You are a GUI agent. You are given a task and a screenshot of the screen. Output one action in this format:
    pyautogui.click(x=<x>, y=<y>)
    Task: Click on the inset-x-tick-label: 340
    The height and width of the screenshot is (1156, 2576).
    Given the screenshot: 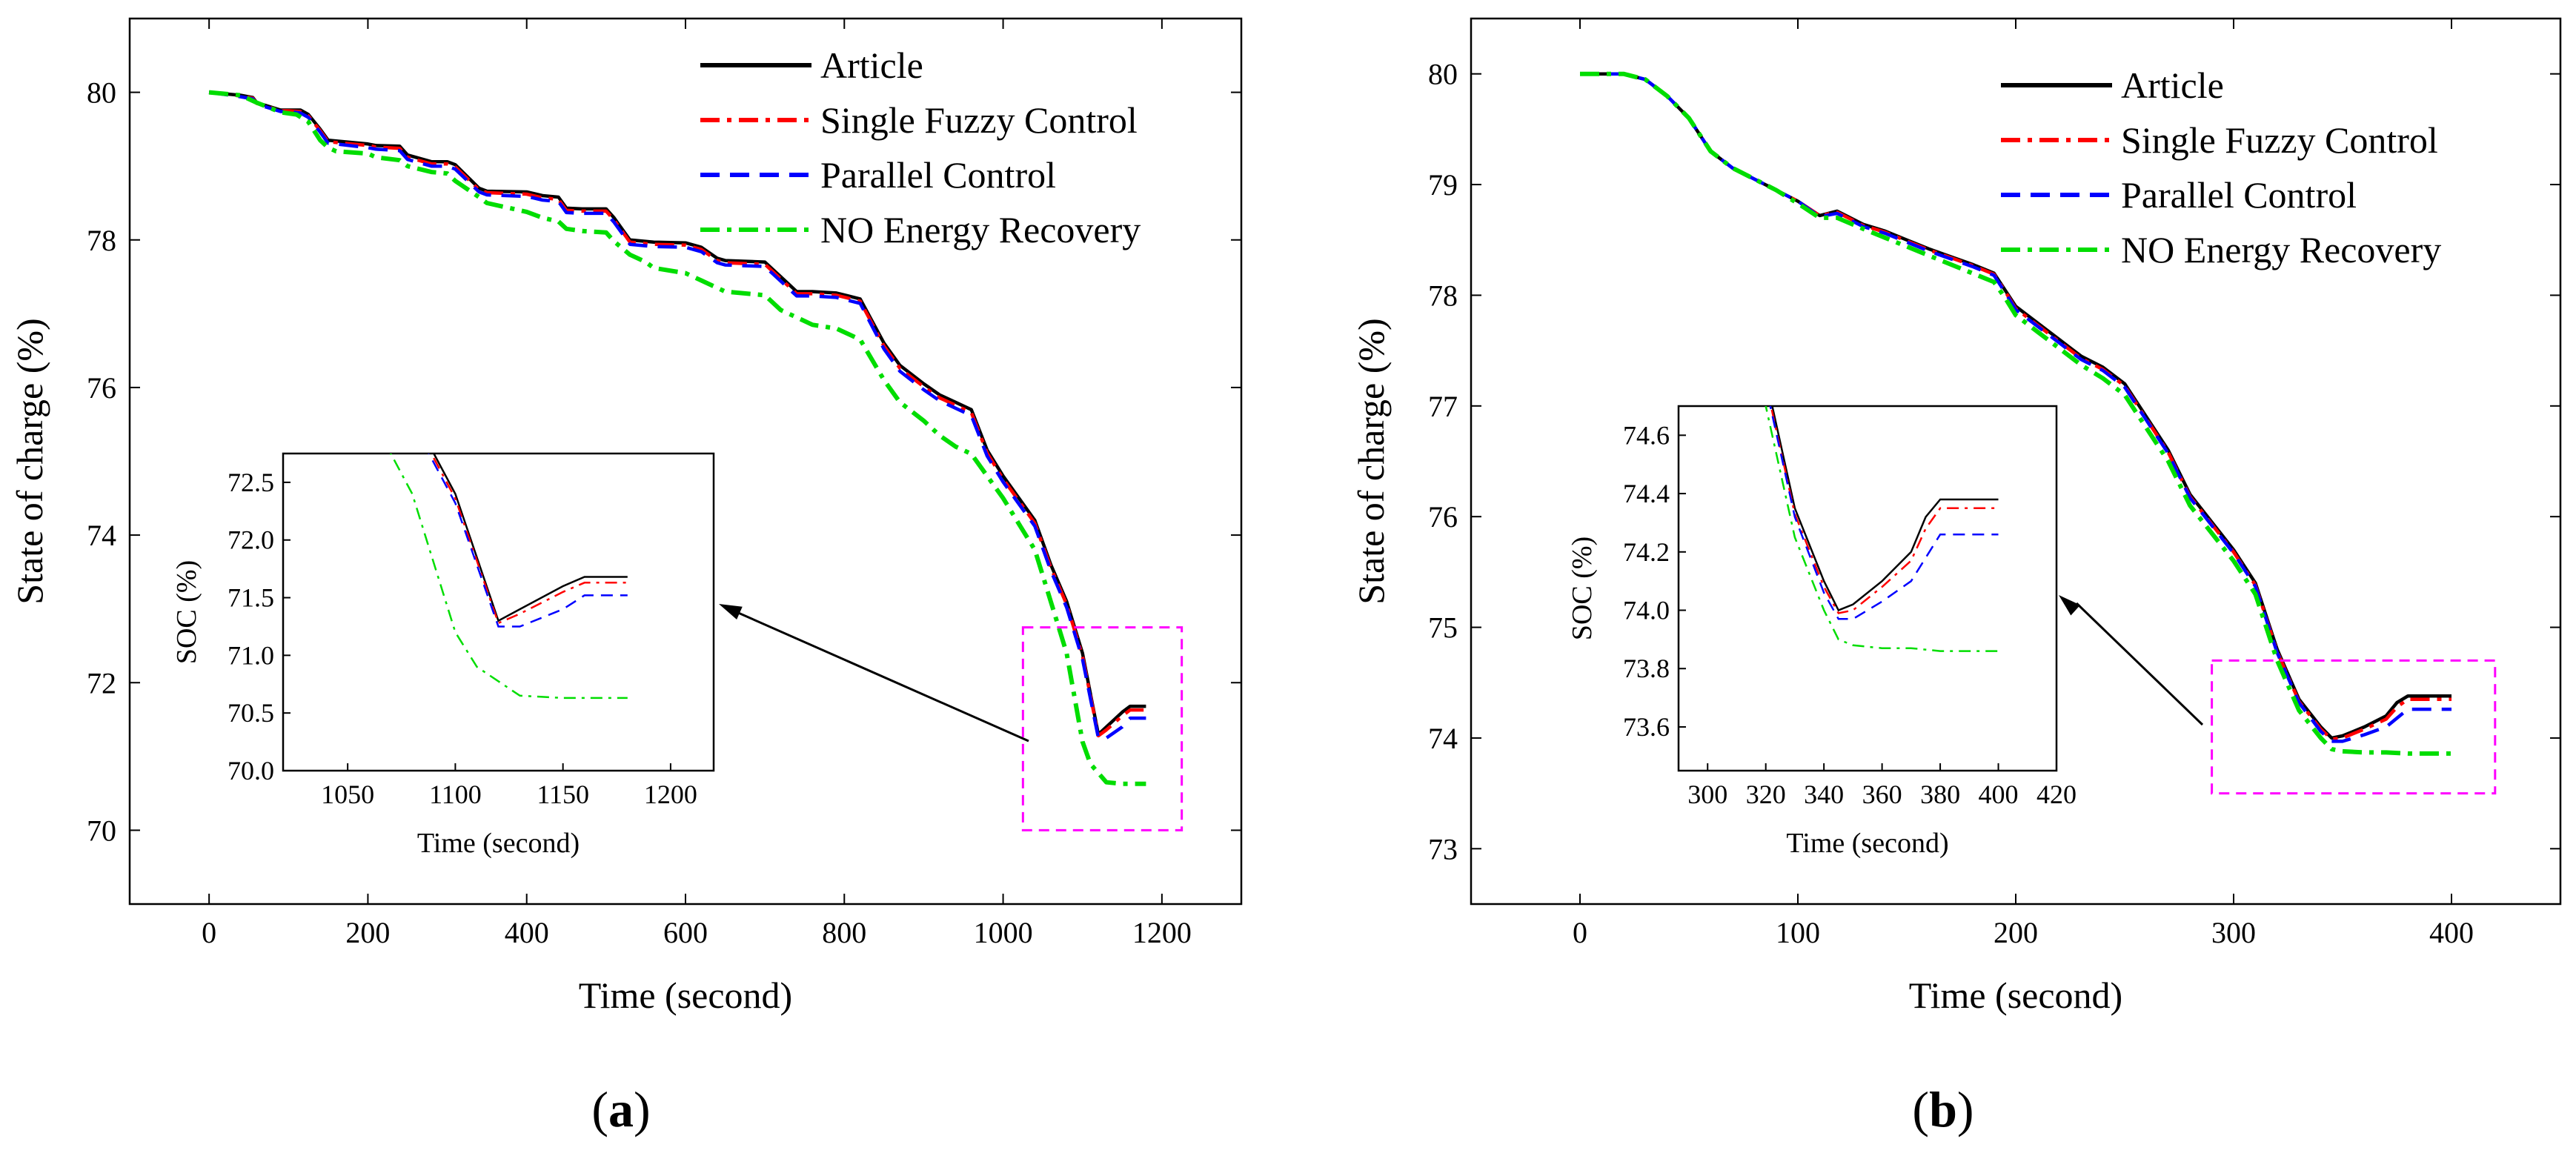 What is the action you would take?
    pyautogui.click(x=1824, y=794)
    